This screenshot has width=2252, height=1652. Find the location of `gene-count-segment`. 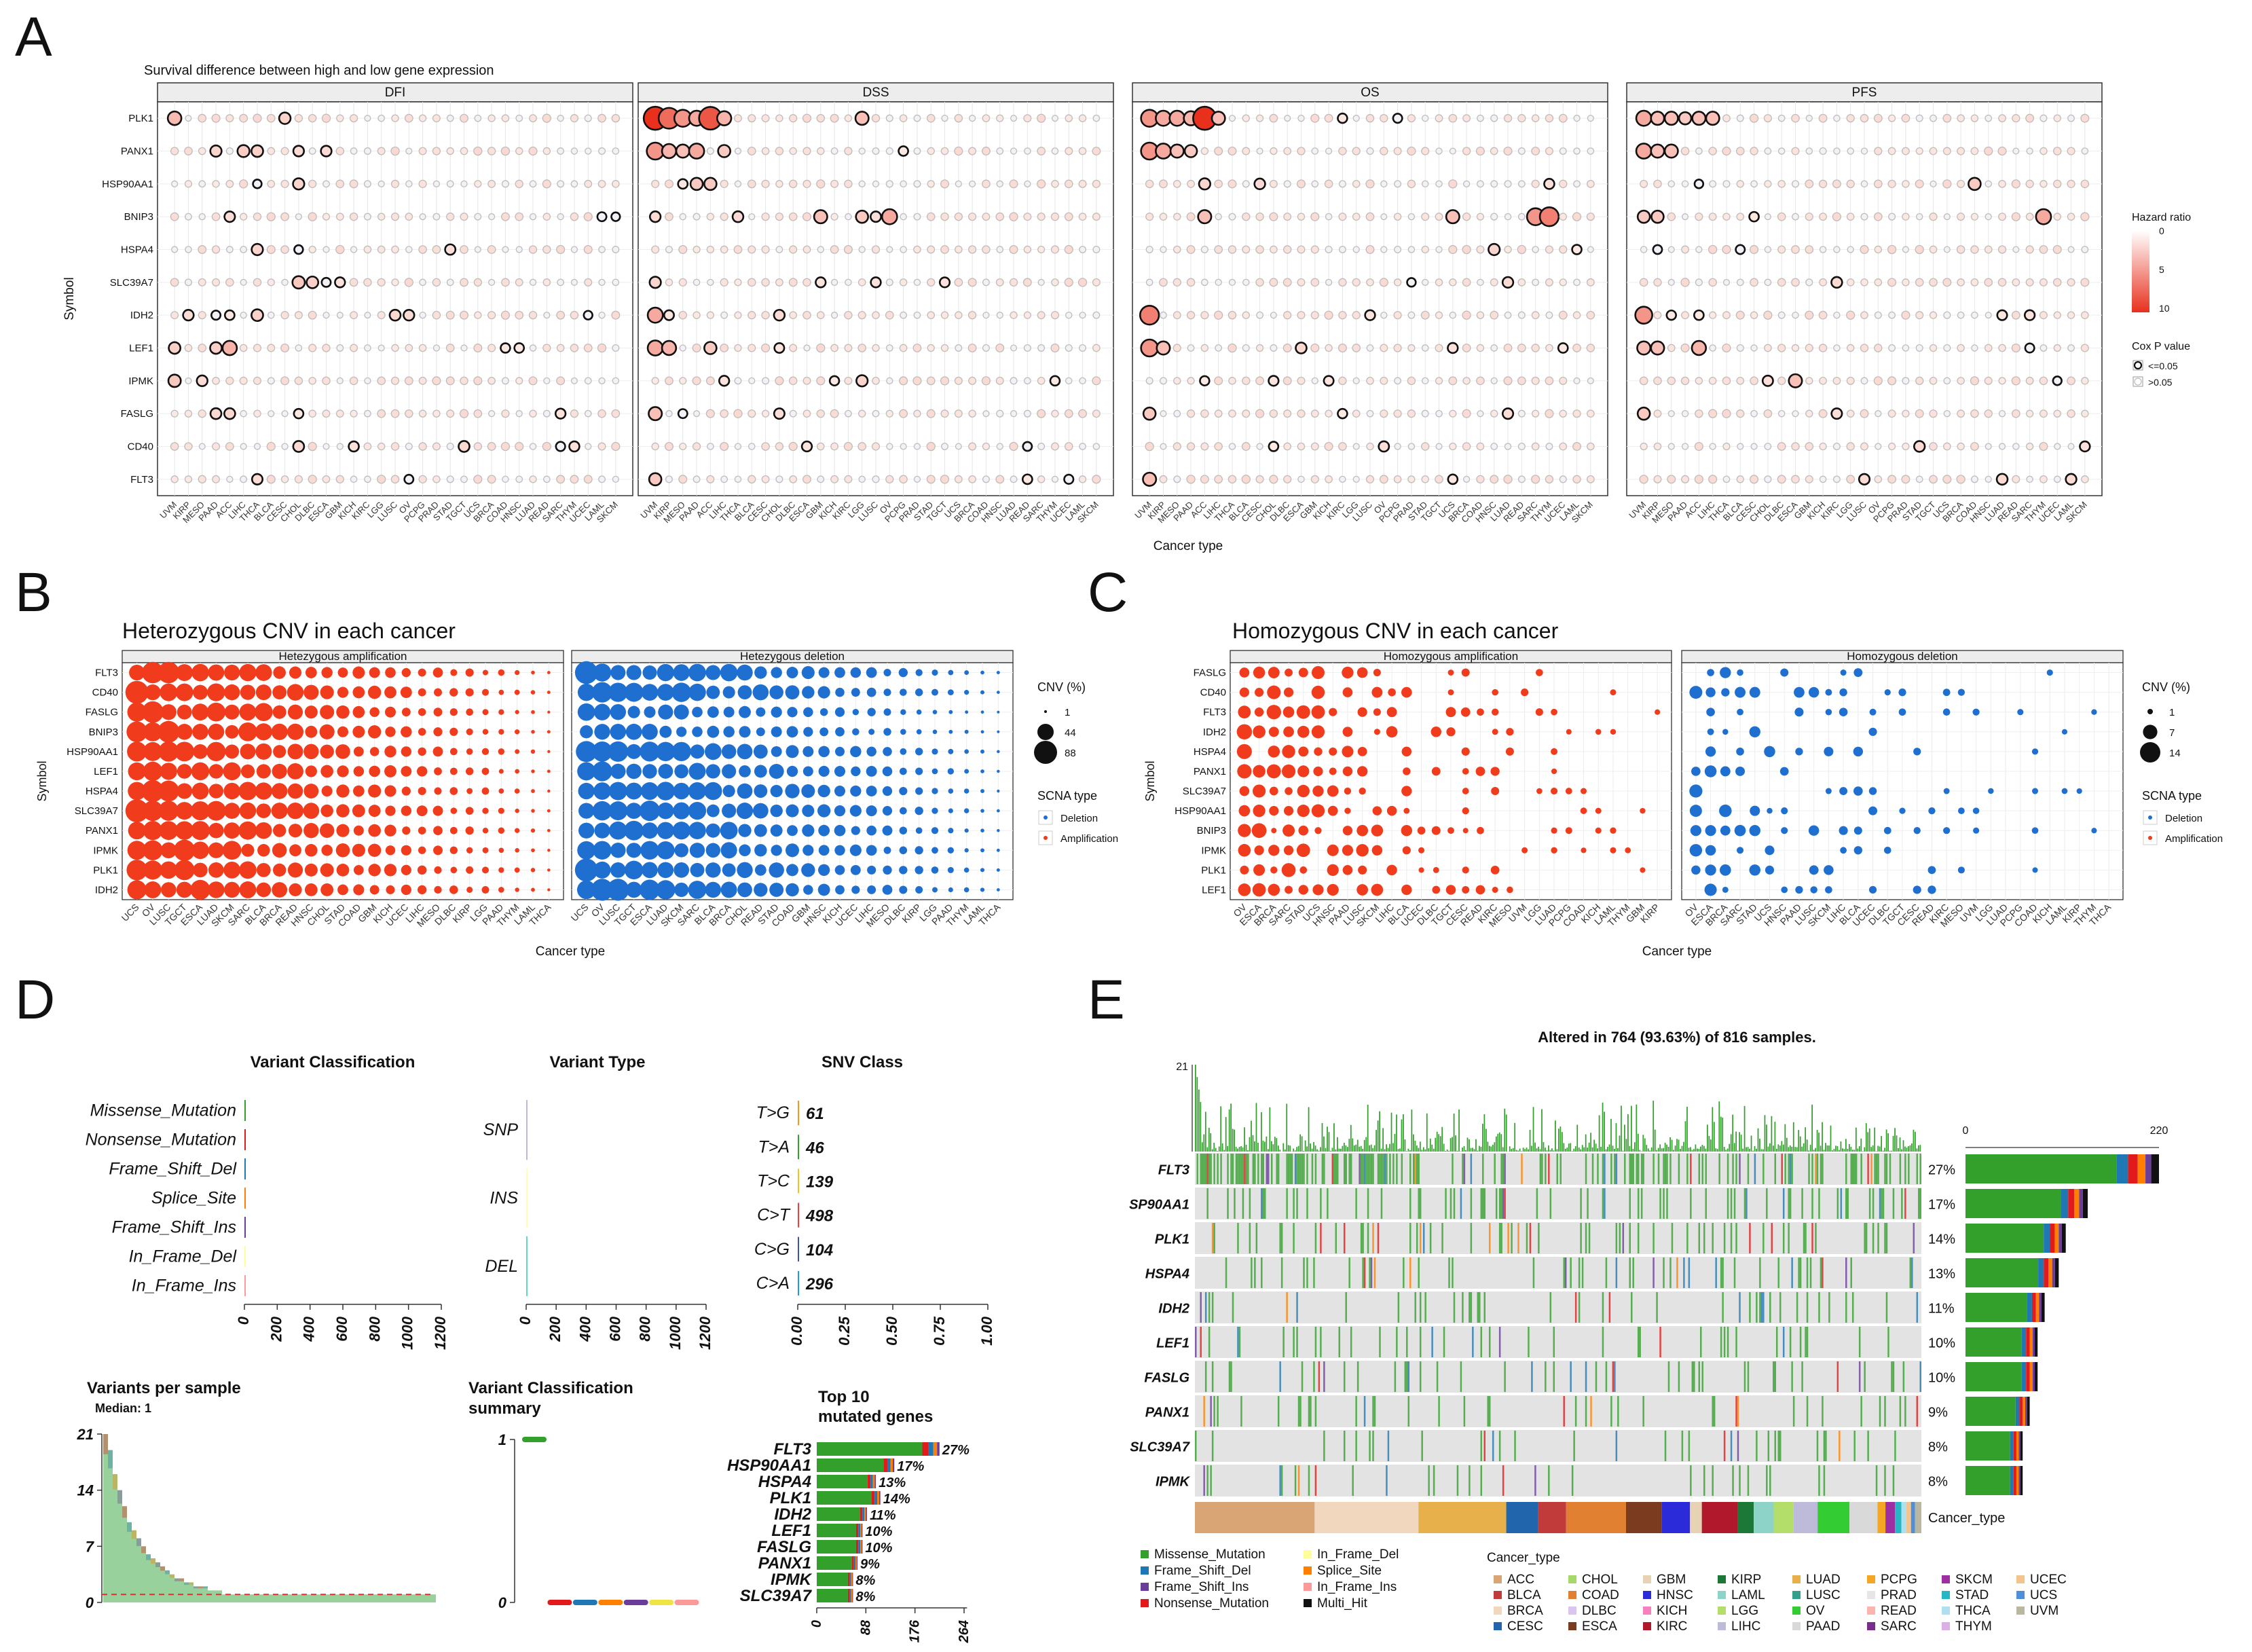

gene-count-segment is located at coordinates (2065, 1203).